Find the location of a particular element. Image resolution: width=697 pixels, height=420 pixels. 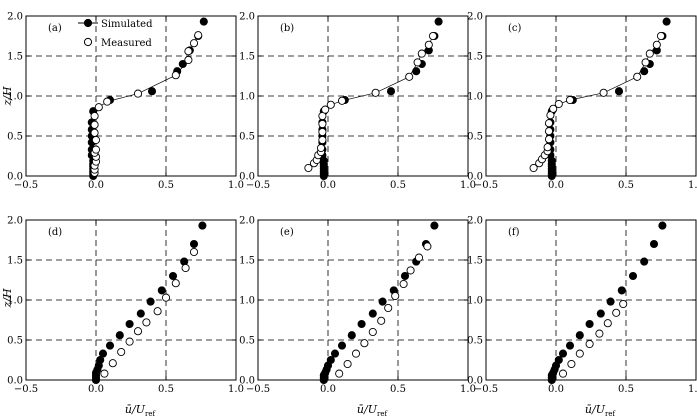

panel-f: −0.50.00.51.00.00.51.01.52.0(f) is located at coordinates (582, 306).